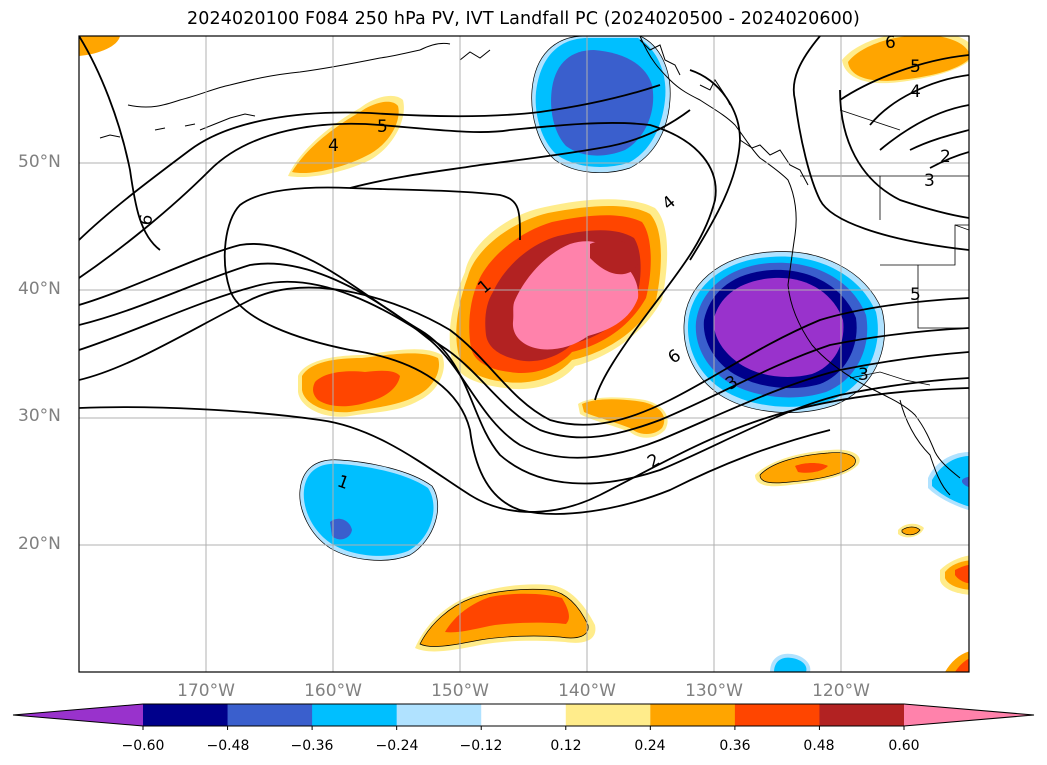 Image resolution: width=1047 pixels, height=765 pixels. Describe the element at coordinates (143, 746) in the screenshot. I see `colorbar-tick-label: −0.60` at that location.